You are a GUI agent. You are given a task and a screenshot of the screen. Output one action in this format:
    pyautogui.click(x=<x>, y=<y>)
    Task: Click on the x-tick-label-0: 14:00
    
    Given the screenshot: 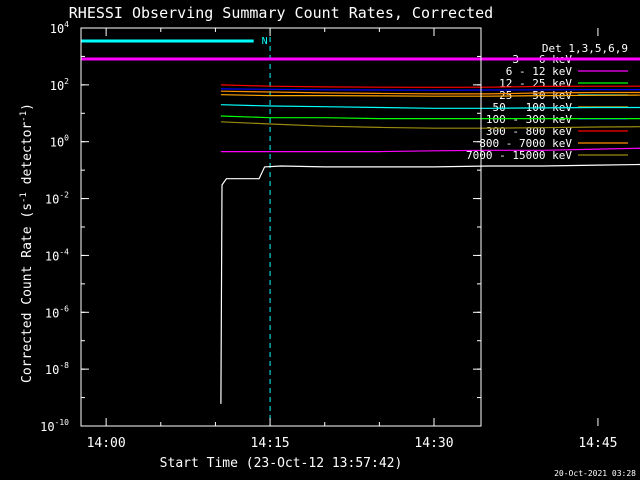 What is the action you would take?
    pyautogui.click(x=106, y=443)
    